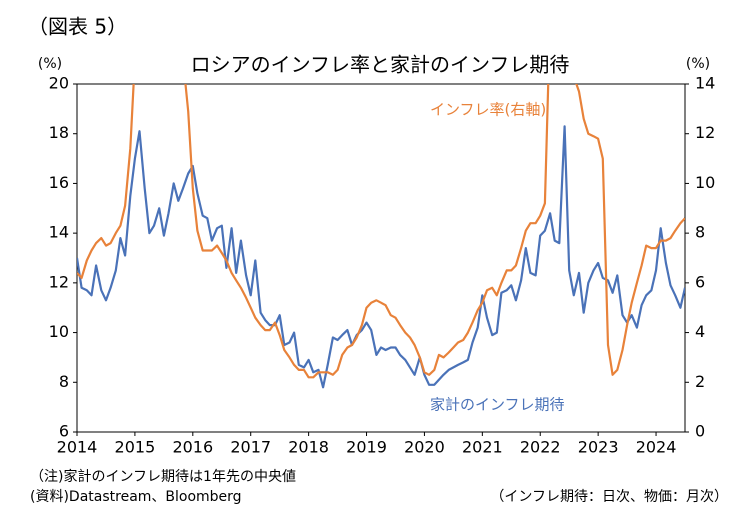 This screenshot has width=746, height=523. What do you see at coordinates (656, 447) in the screenshot?
I see `x-tick-label: 2024` at bounding box center [656, 447].